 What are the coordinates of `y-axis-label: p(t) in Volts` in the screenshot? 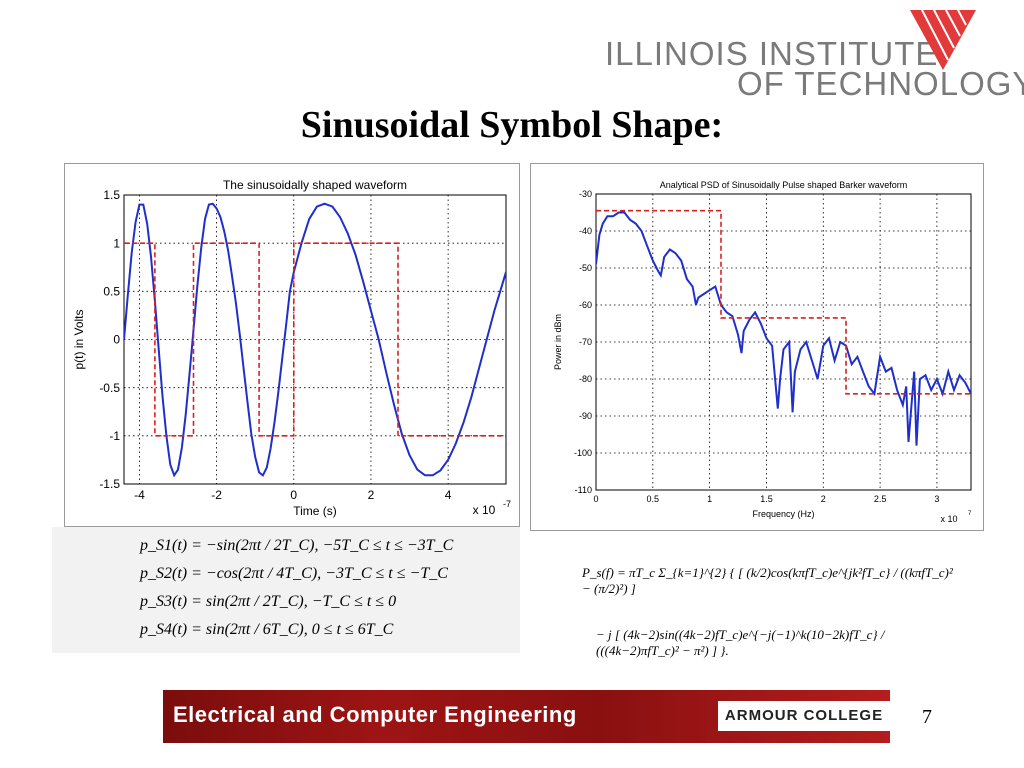 It's located at (79, 339).